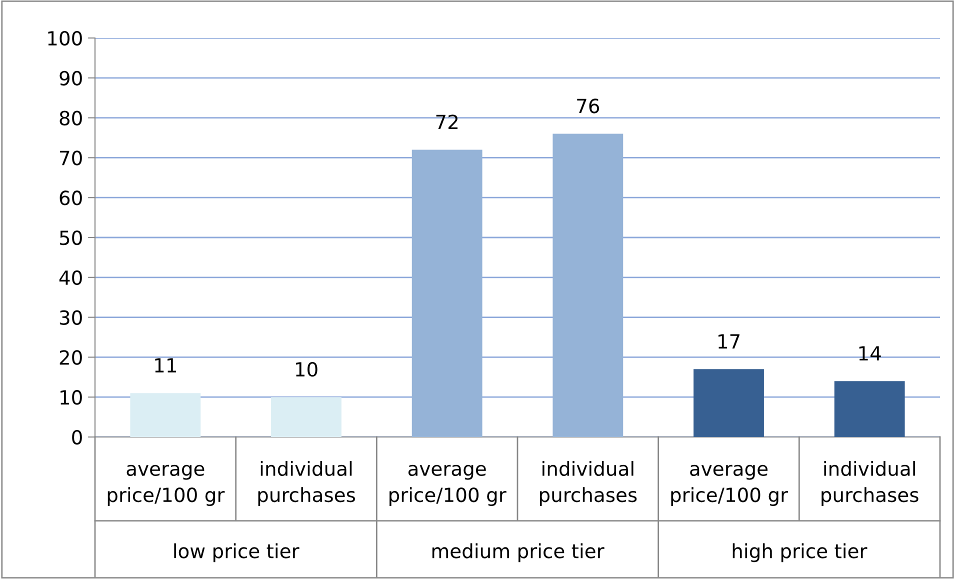 This screenshot has height=579, width=955. I want to click on data-label: 14, so click(870, 353).